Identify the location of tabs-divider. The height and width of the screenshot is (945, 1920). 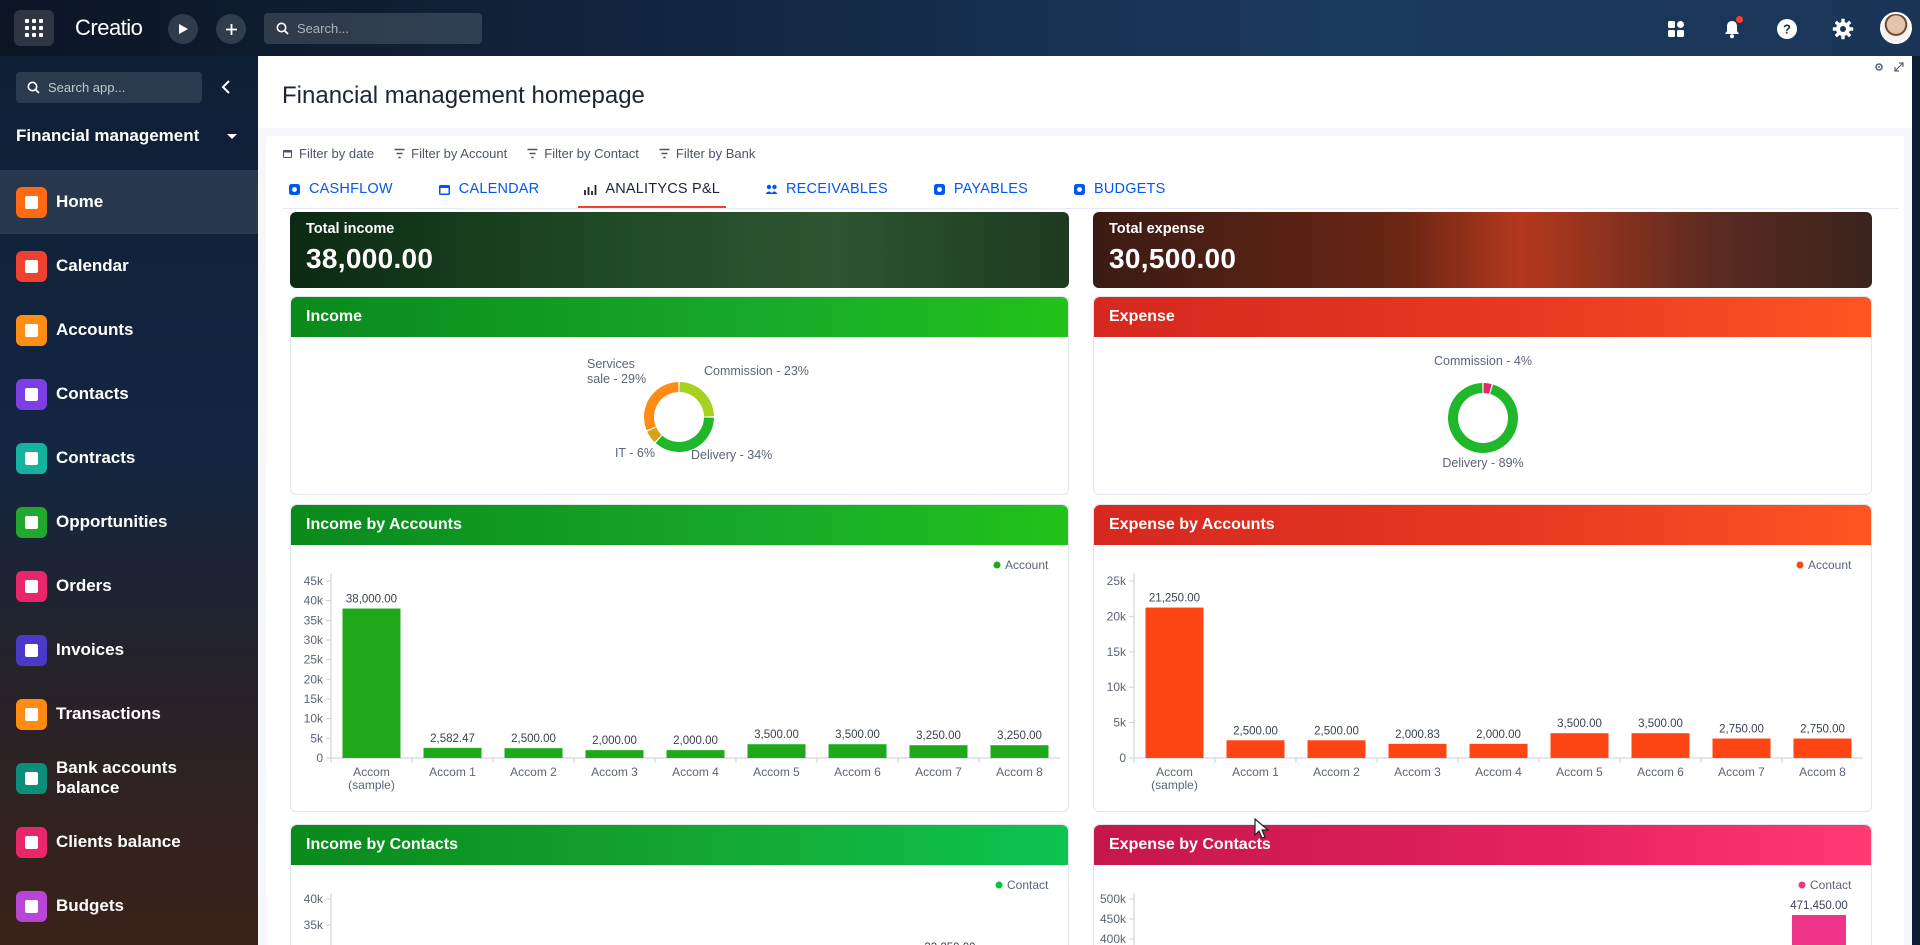
(1090, 208).